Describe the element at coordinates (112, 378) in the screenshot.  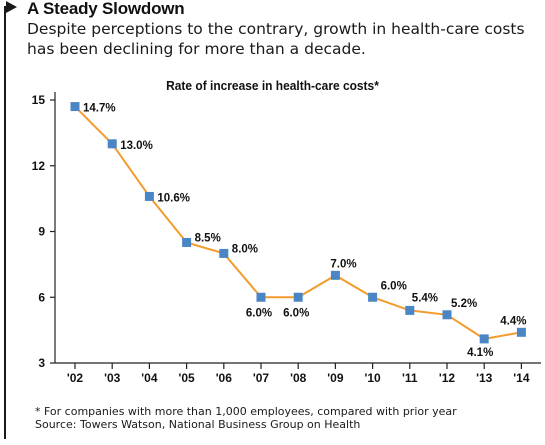
I see `x-tick-label: '03` at that location.